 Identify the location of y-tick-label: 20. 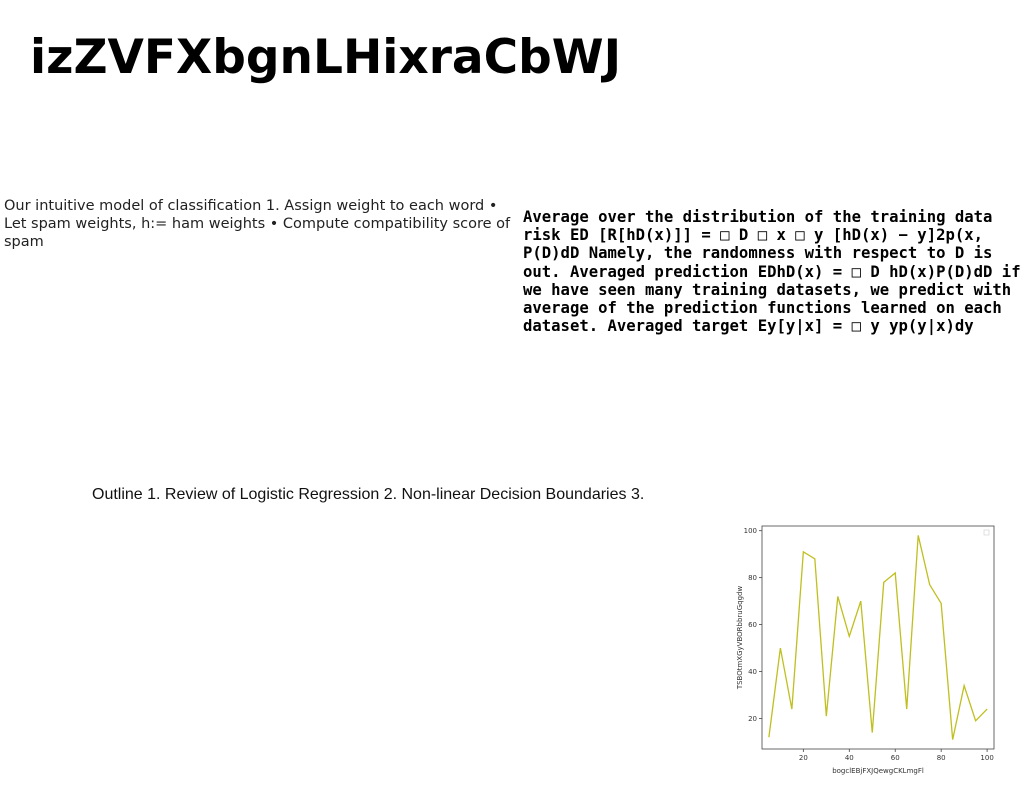
(752, 719).